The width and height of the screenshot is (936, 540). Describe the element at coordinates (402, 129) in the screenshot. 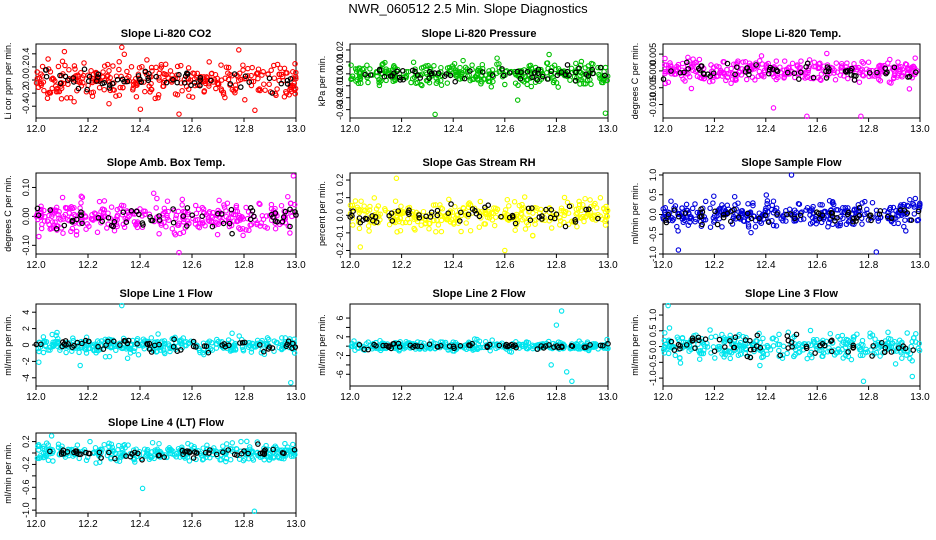

I see `x-tick-label: 12.2` at that location.